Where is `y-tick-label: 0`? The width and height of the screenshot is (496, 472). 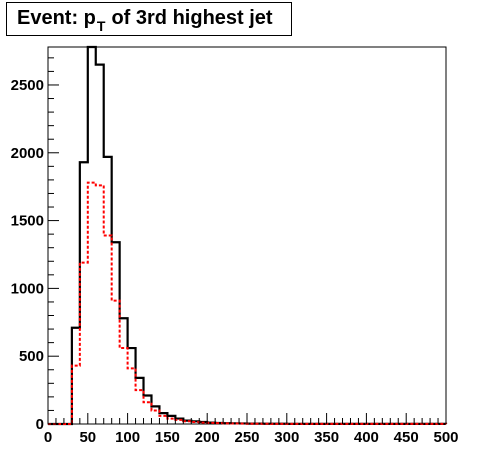
y-tick-label: 0 is located at coordinates (40, 424).